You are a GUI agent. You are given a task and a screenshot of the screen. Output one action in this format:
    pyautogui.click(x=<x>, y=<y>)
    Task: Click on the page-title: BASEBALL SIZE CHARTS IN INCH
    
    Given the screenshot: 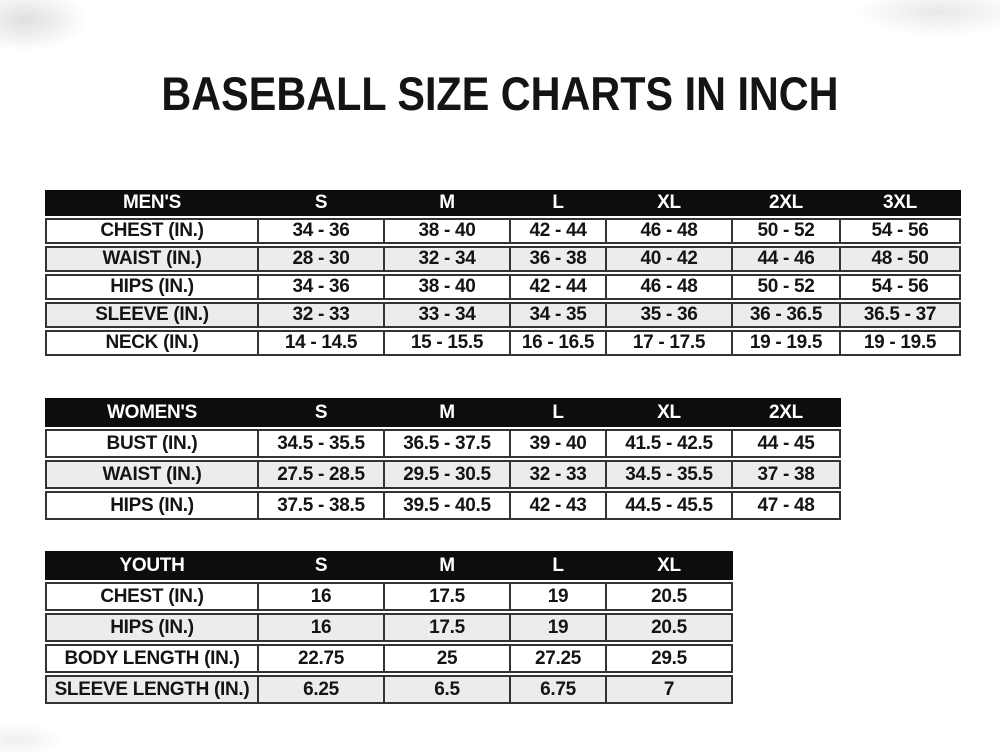 What is the action you would take?
    pyautogui.click(x=500, y=93)
    